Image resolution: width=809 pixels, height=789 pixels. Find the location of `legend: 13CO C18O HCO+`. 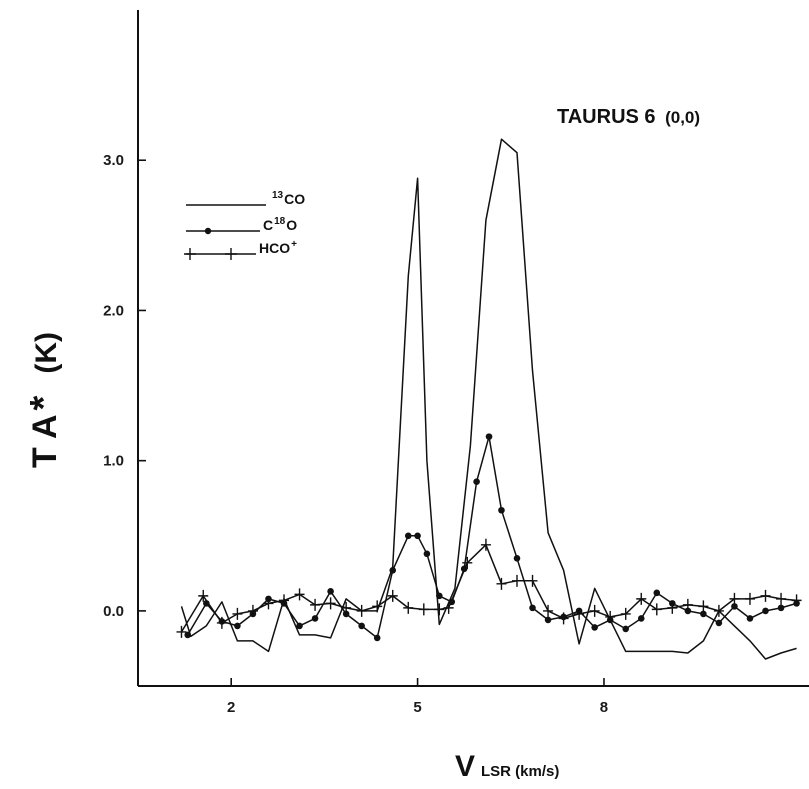

legend: 13CO C18O HCO+ is located at coordinates (244, 225).